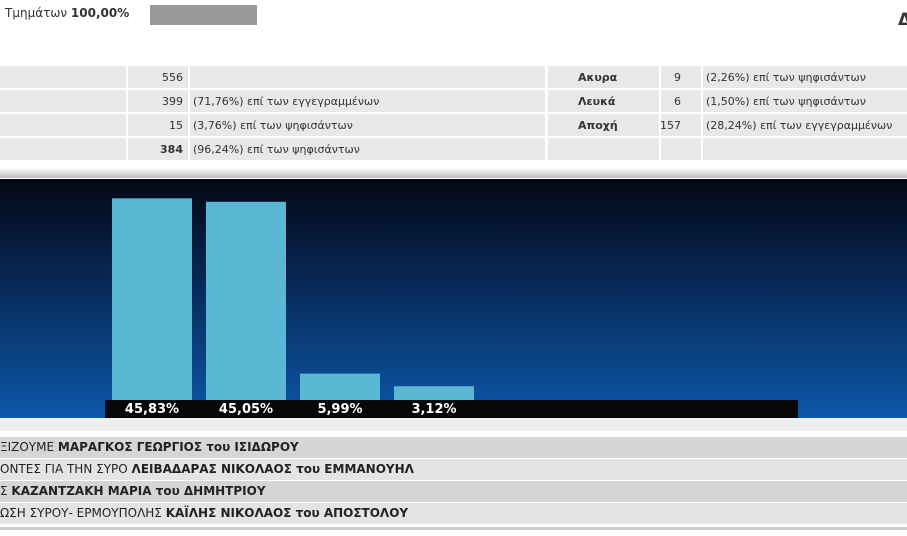 Image resolution: width=907 pixels, height=536 pixels. Describe the element at coordinates (178, 447) in the screenshot. I see `candidate-name: ΜΑΡΑΓΚΟΣ ΓΕΩΡΓΙΟΣ του ΙΣΙΔΩΡΟΥ` at that location.